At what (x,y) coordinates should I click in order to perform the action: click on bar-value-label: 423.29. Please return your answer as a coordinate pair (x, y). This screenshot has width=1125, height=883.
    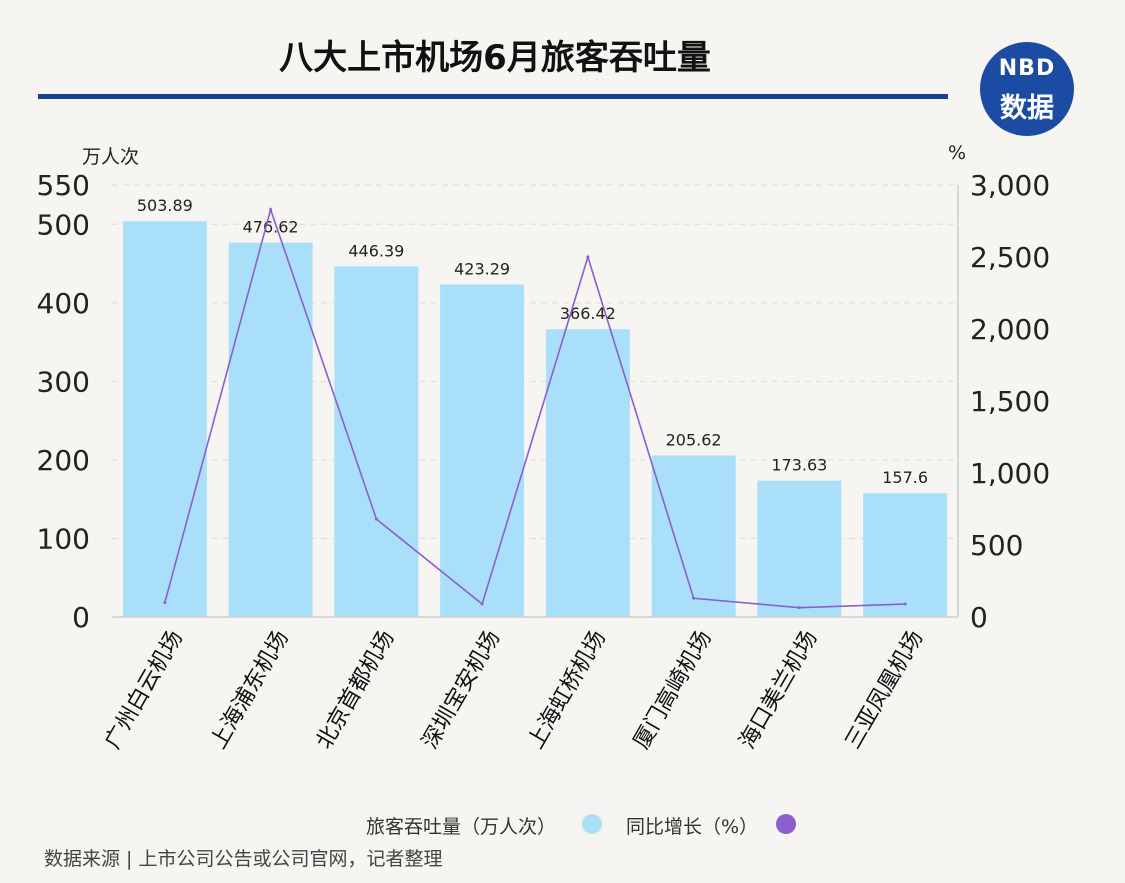
    Looking at the image, I should click on (482, 269).